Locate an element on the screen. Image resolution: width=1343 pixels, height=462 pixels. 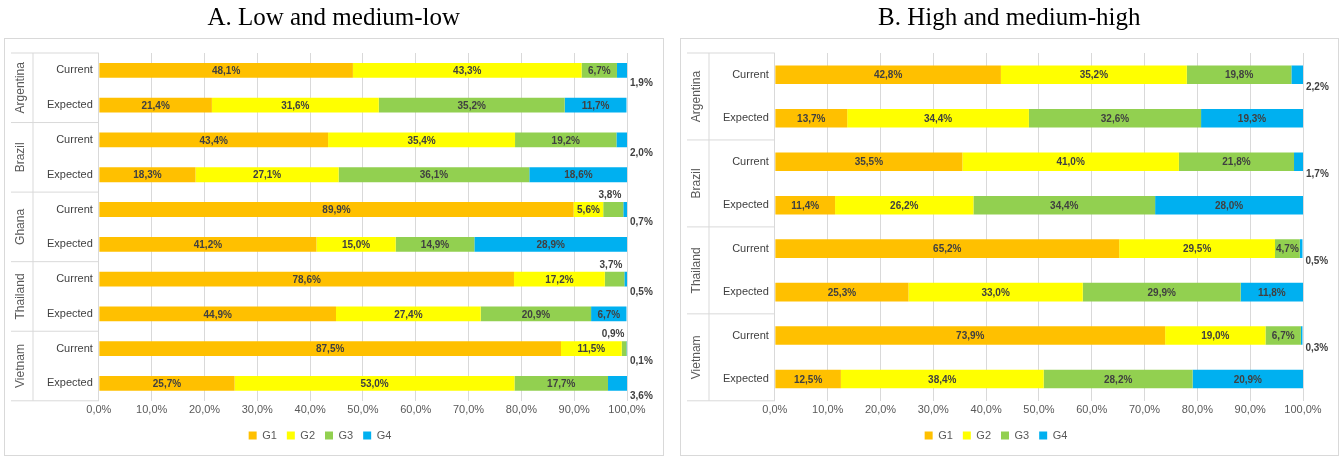
text: Ghana is located at coordinates (20, 226).